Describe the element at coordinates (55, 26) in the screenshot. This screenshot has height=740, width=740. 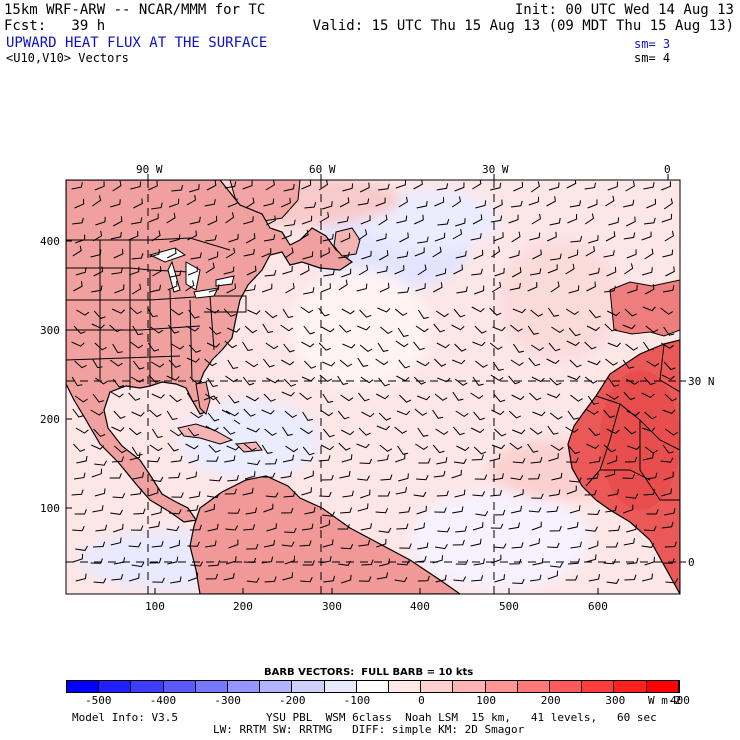
I see `forecast-hour: Fcst: 39 h` at that location.